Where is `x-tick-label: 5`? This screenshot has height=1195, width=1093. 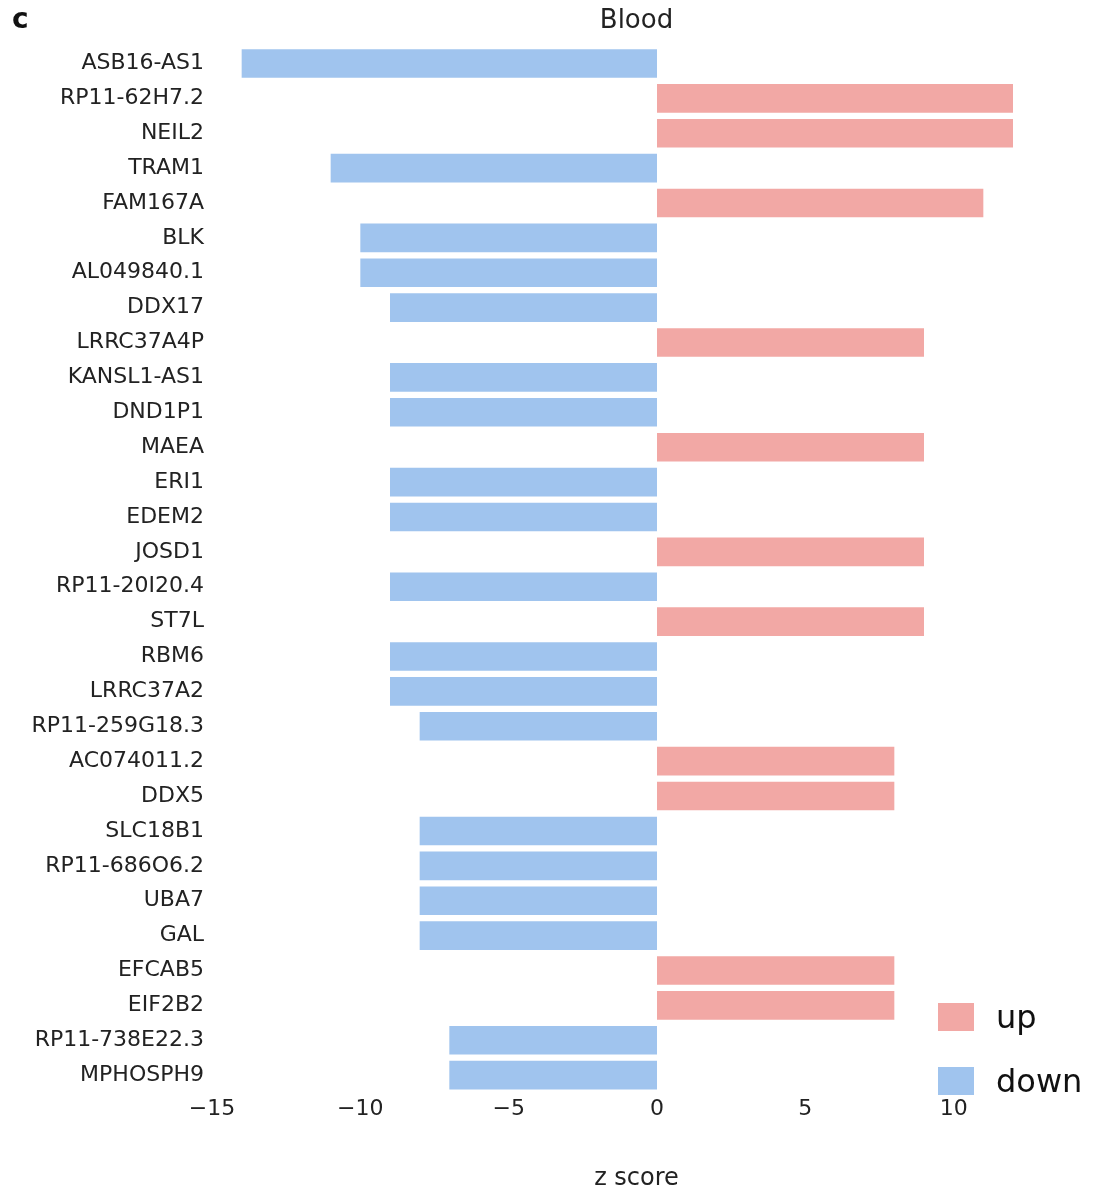
x-tick-label: 5 is located at coordinates (805, 1107).